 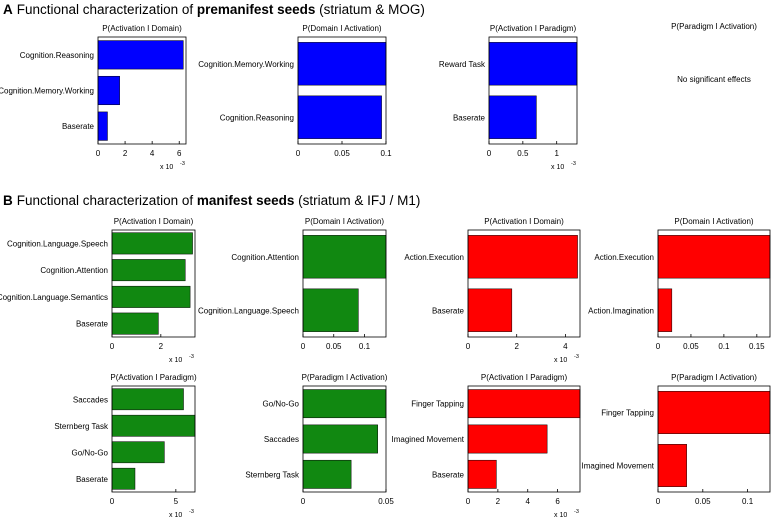 I want to click on chart-b5-exponent: x 10, so click(x=175, y=515).